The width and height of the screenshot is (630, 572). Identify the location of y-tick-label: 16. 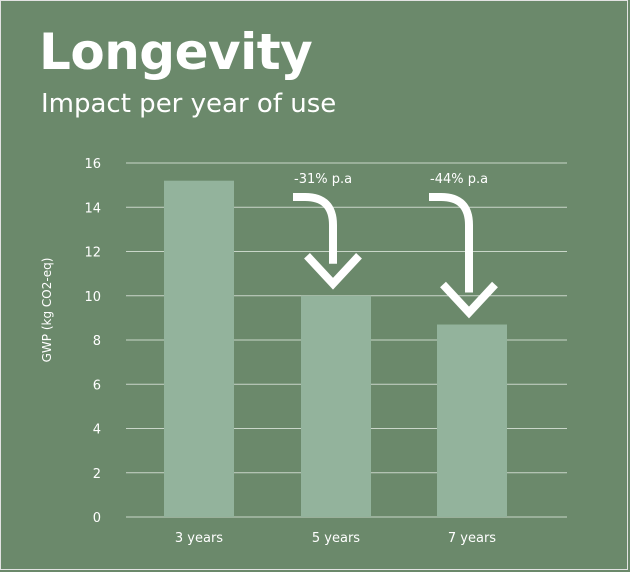
(92, 164).